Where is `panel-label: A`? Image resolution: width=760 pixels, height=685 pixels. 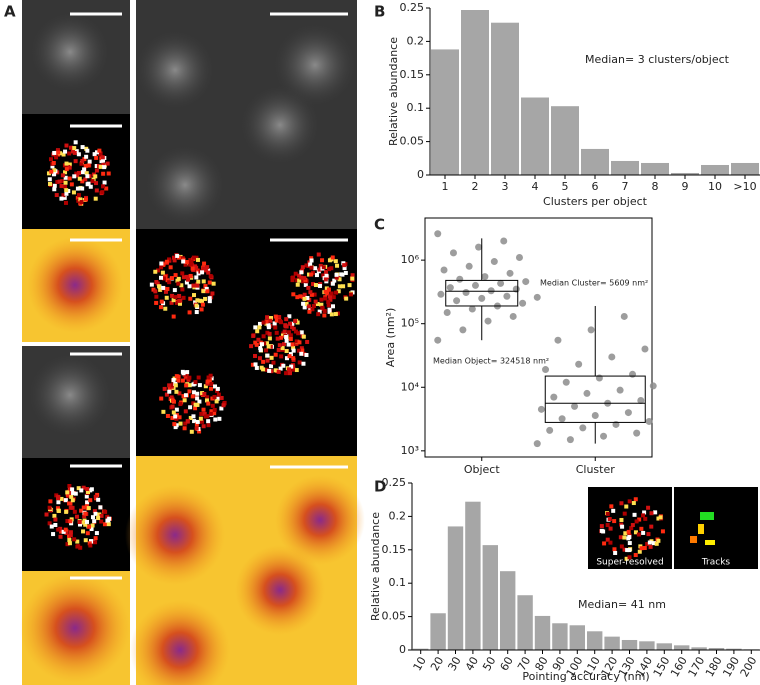
panel-label: A is located at coordinates (10, 12).